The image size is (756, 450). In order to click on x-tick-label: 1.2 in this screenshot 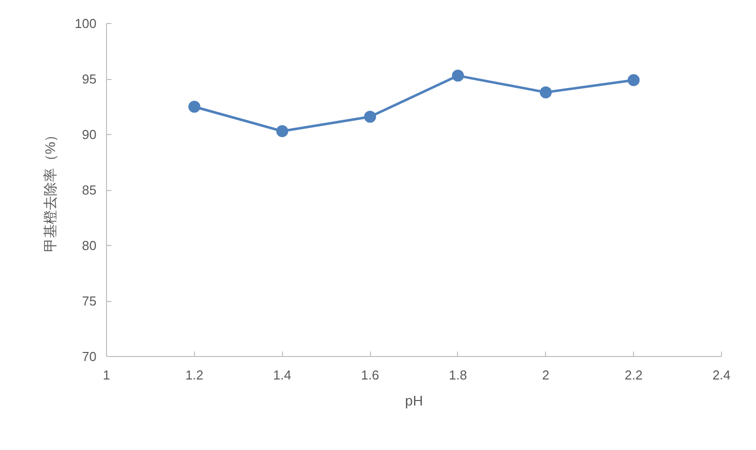, I will do `click(194, 375)`.